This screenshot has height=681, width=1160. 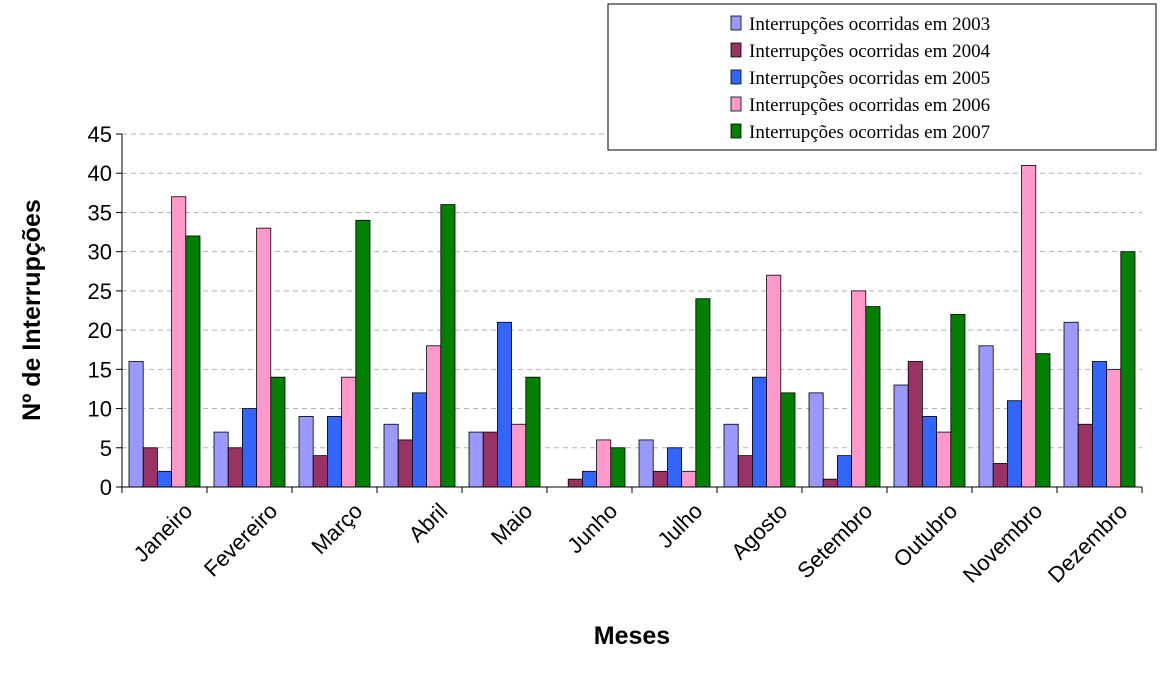 I want to click on bar-4-setembro, so click(x=859, y=389).